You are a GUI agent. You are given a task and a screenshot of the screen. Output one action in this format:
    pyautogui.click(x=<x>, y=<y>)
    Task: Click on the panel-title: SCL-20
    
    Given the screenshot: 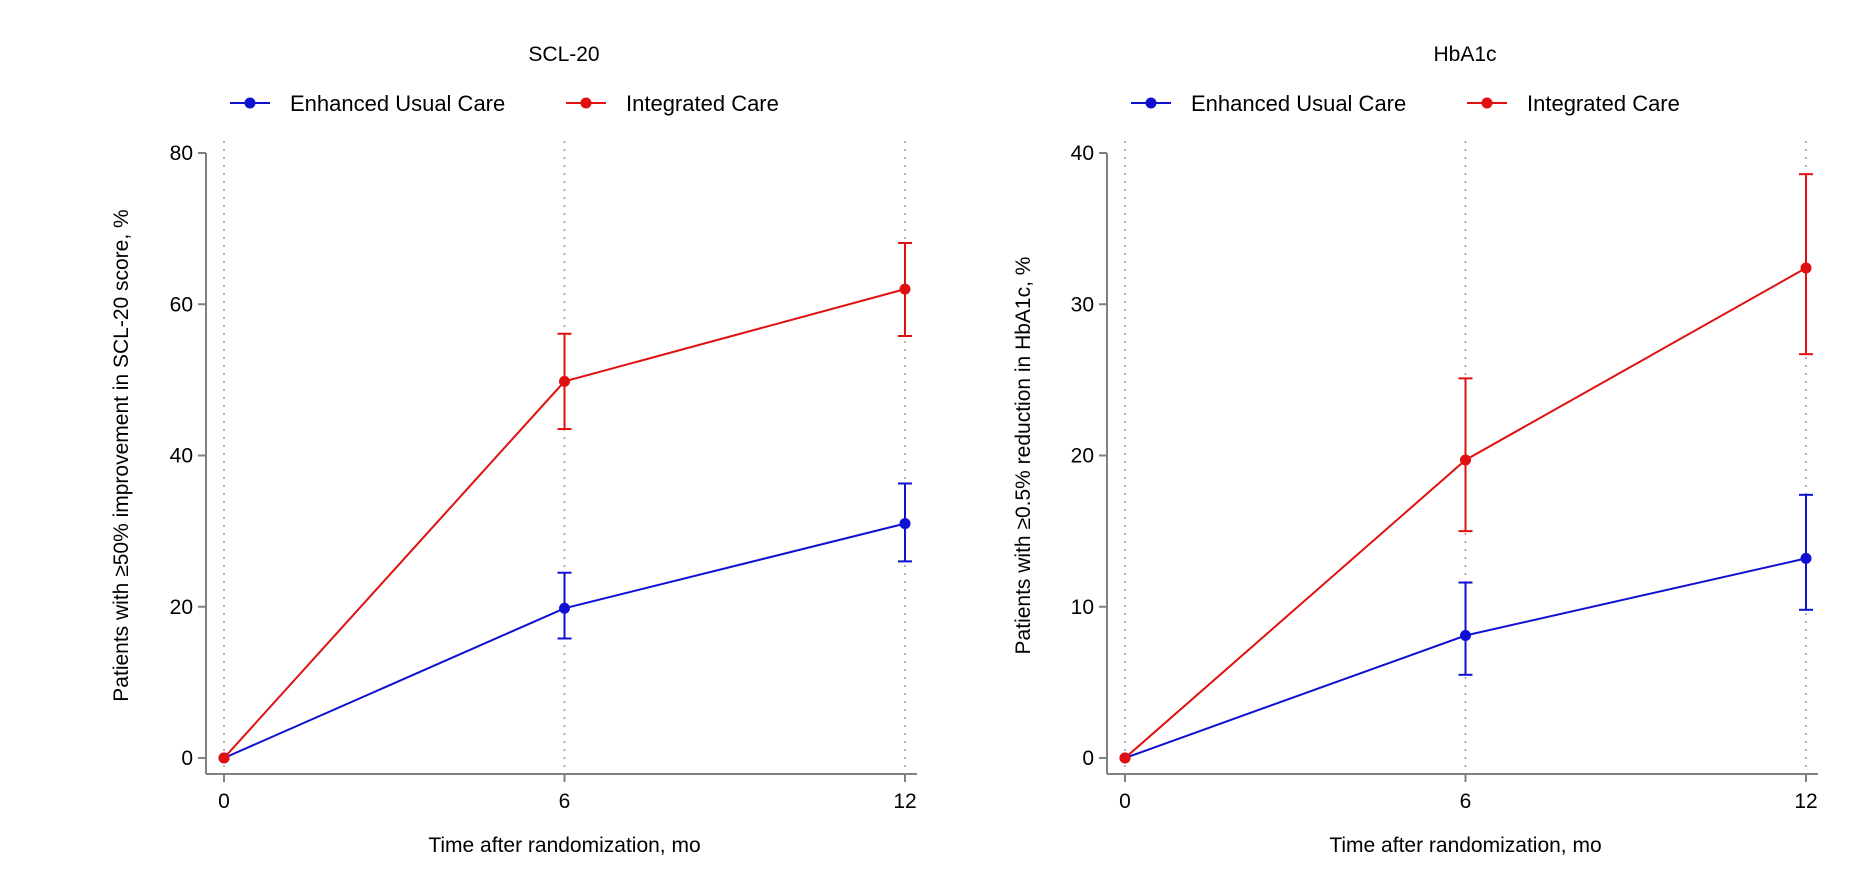 What is the action you would take?
    pyautogui.click(x=563, y=54)
    